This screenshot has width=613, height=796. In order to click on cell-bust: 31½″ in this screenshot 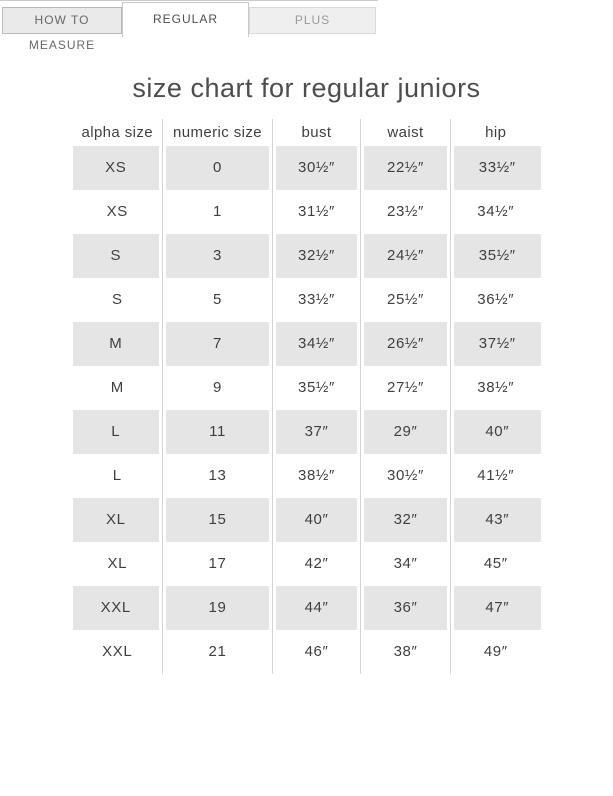, I will do `click(316, 212)`.